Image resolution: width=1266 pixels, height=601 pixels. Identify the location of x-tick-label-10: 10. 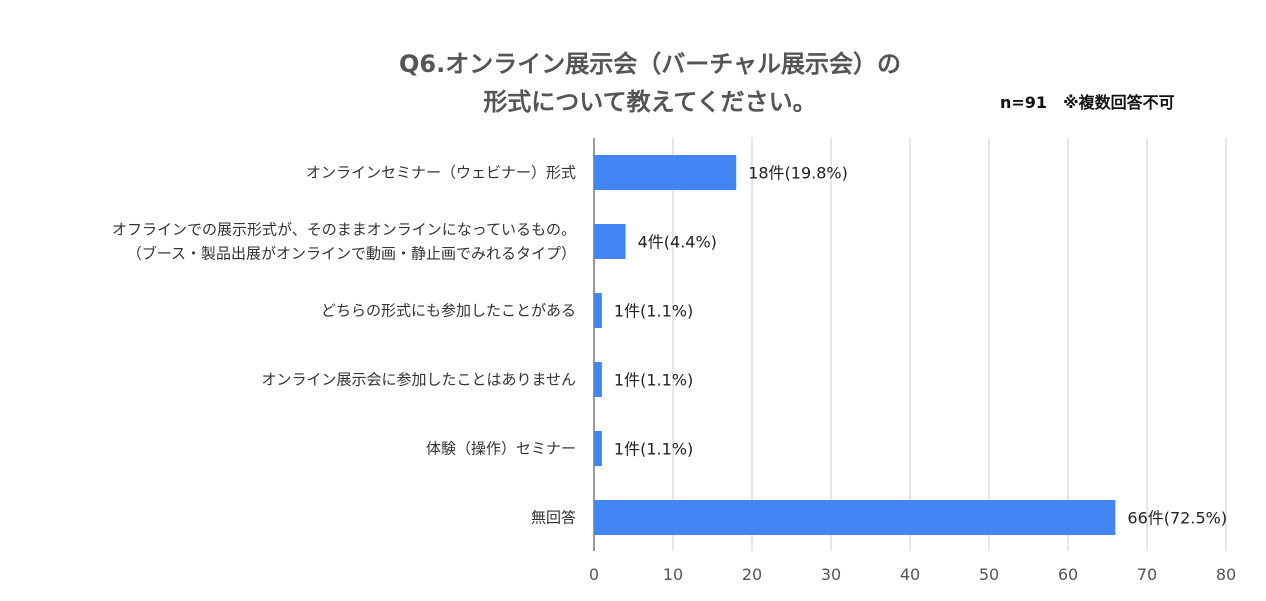
(673, 574).